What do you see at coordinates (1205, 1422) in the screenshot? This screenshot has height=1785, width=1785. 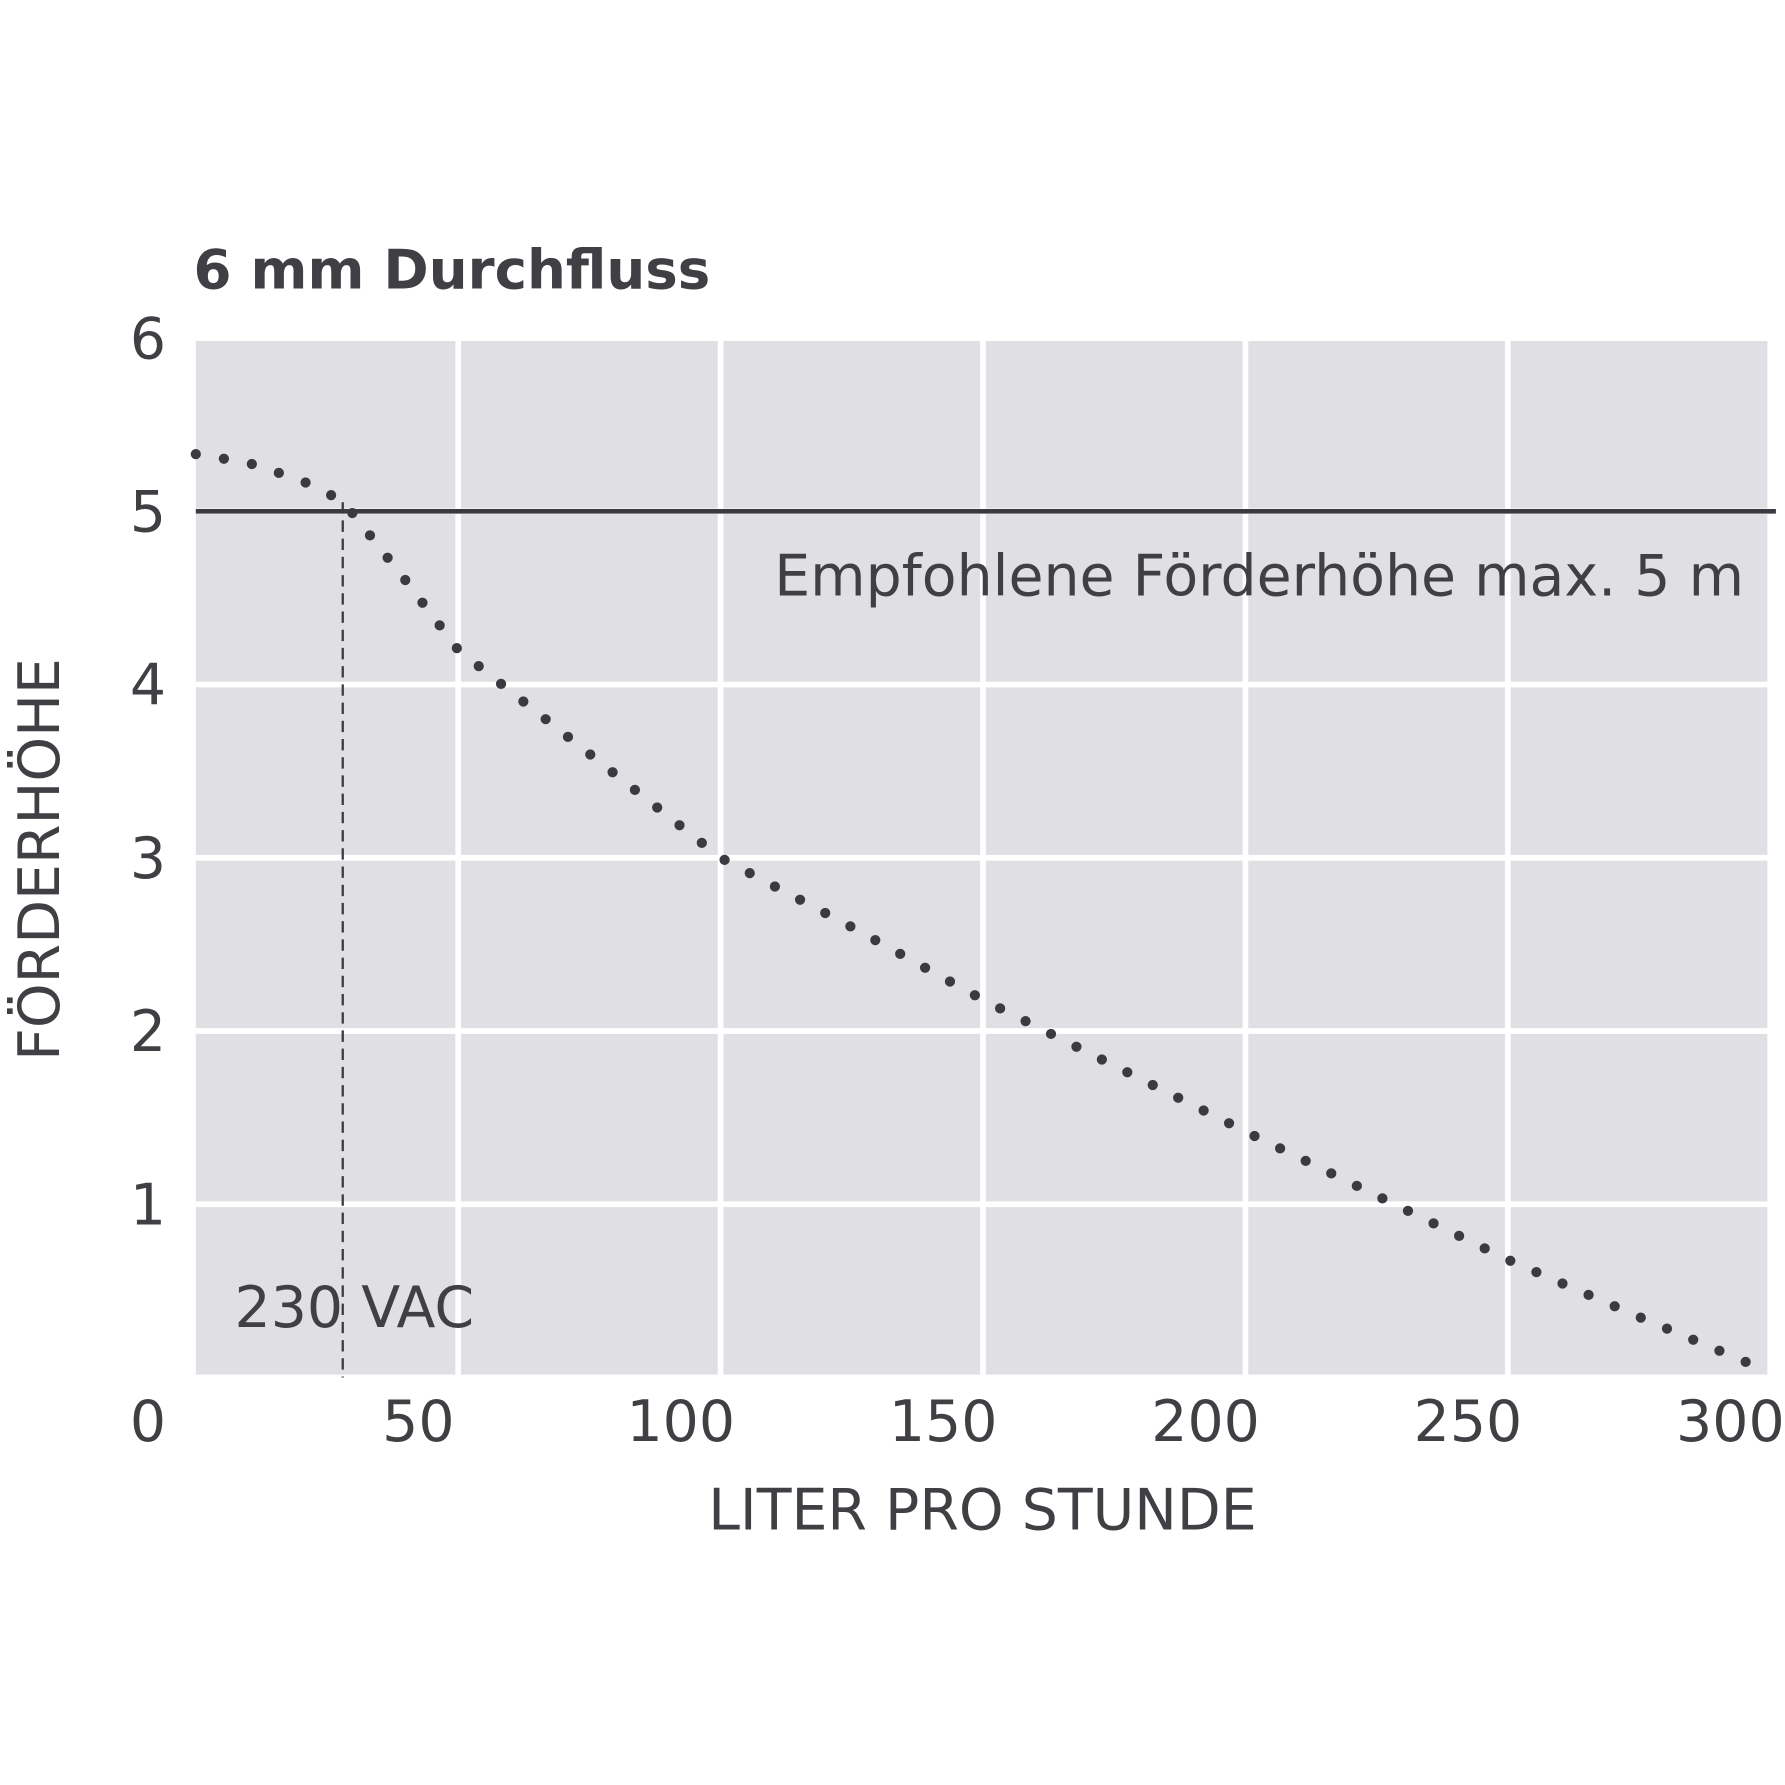 I see `x-tick-label: 200` at bounding box center [1205, 1422].